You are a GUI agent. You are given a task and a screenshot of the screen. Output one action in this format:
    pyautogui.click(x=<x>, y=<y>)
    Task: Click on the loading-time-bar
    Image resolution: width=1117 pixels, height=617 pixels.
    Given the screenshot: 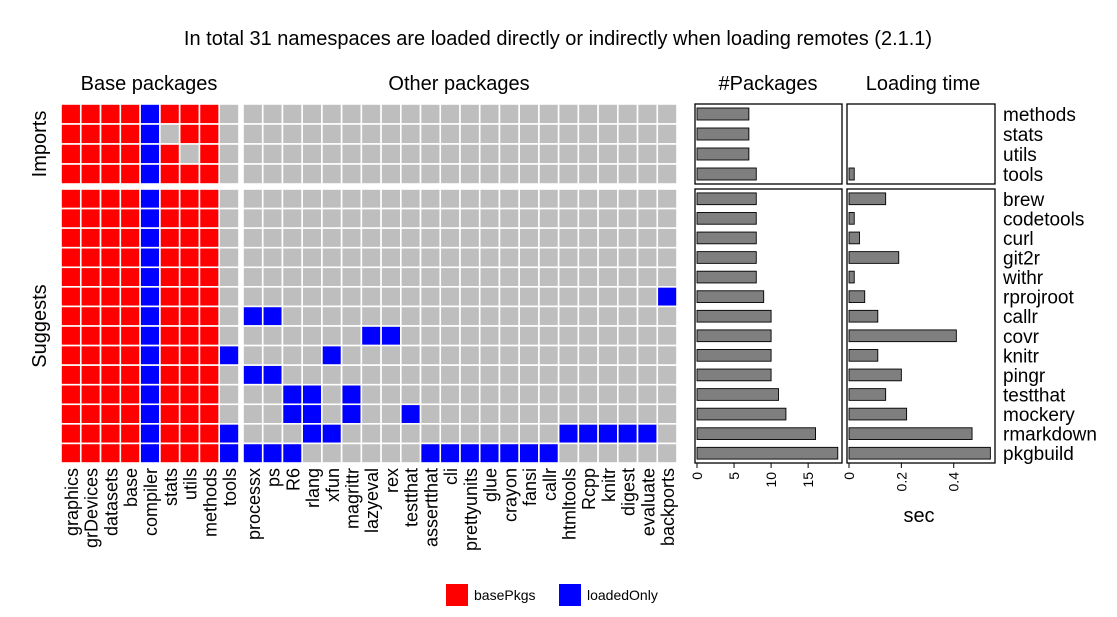 What is the action you would take?
    pyautogui.click(x=902, y=336)
    